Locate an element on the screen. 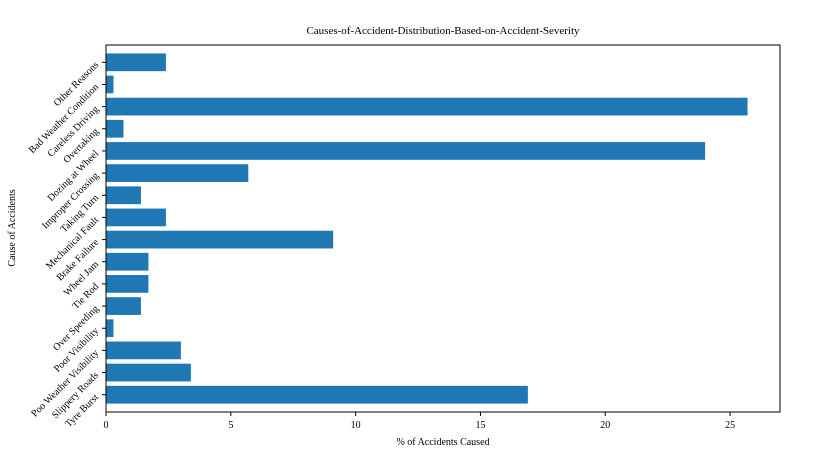 The image size is (821, 464). bar-poo-weather-visibility is located at coordinates (143, 350).